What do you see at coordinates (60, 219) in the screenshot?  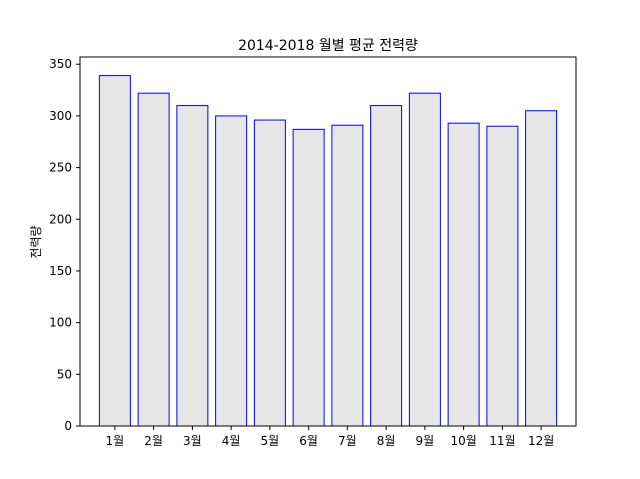 I see `y-tick-label: 200` at bounding box center [60, 219].